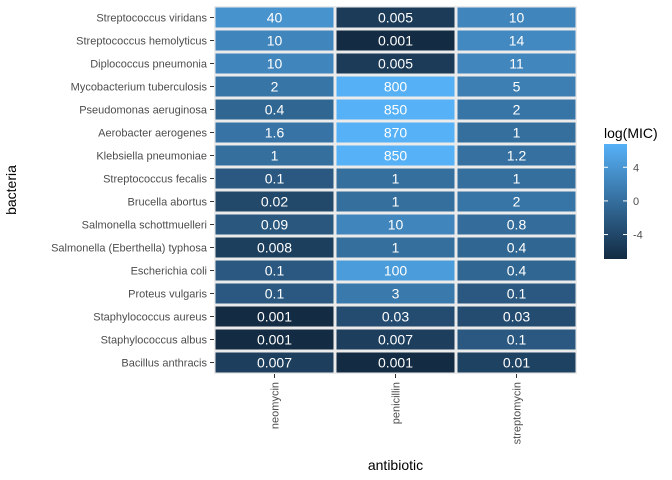 This screenshot has width=672, height=480. Describe the element at coordinates (143, 111) in the screenshot. I see `row-label-pseudomonas-aeruginosa: Pseudomonas aeruginosa` at that location.